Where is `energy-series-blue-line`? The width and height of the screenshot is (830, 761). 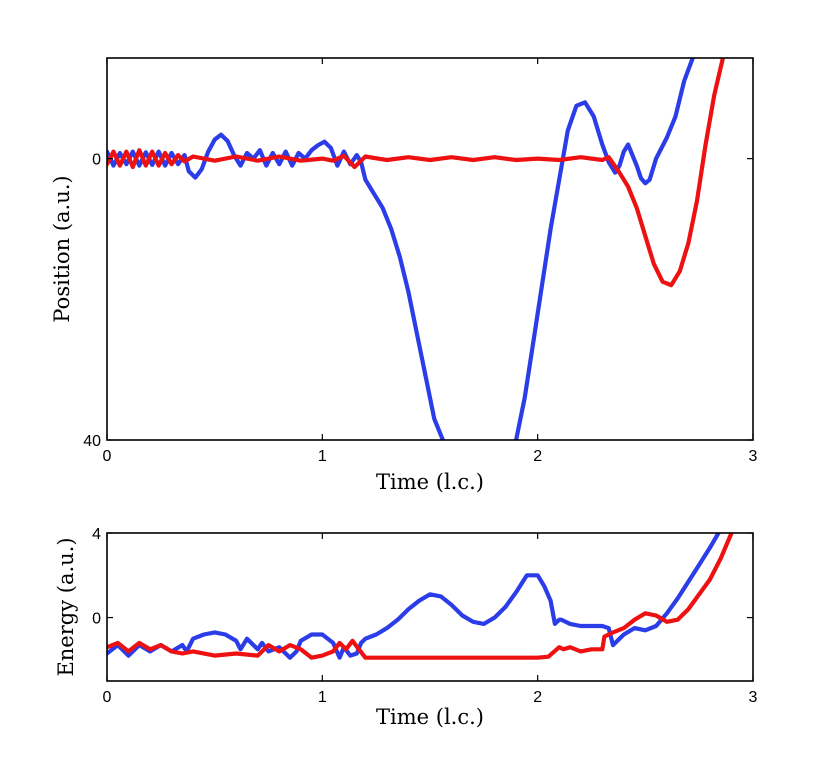
energy-series-blue-line is located at coordinates (414, 596).